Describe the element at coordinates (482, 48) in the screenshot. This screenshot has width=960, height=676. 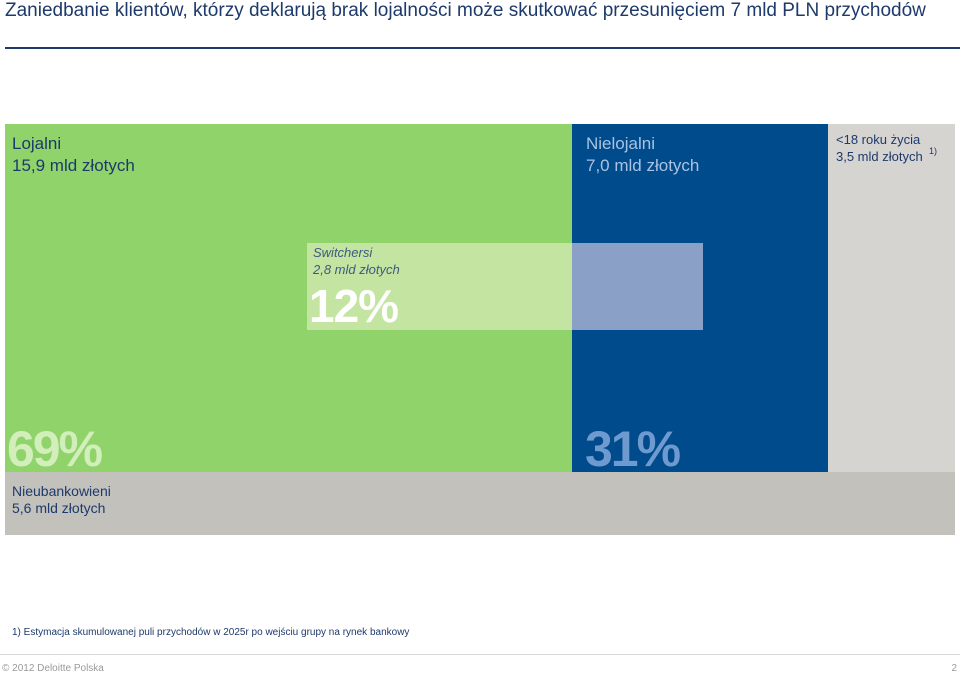
I see `title-divider` at that location.